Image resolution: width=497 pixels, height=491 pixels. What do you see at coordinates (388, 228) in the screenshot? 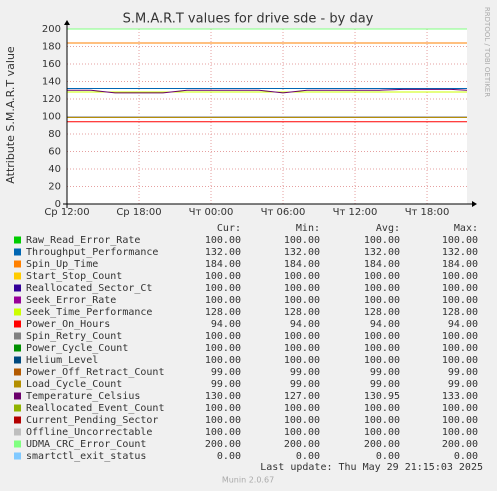
I see `legend-column-header: Avg:` at bounding box center [388, 228].